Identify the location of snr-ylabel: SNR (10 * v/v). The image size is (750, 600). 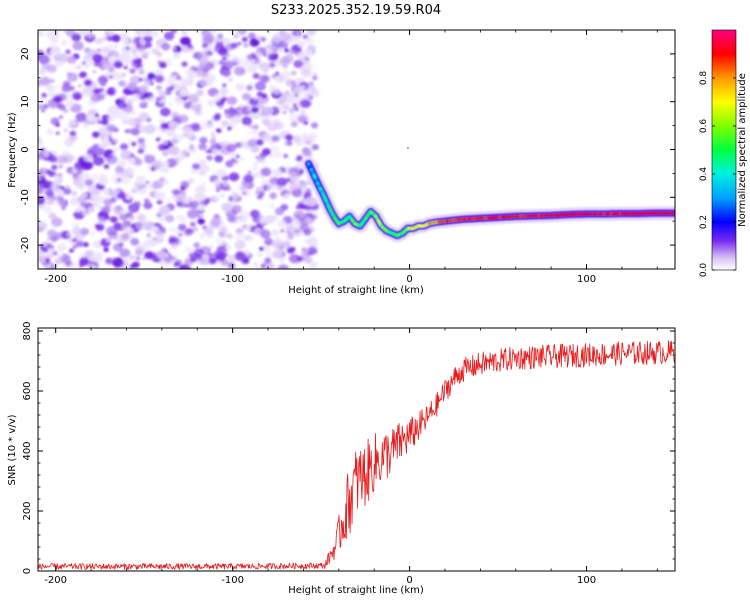
(12, 449).